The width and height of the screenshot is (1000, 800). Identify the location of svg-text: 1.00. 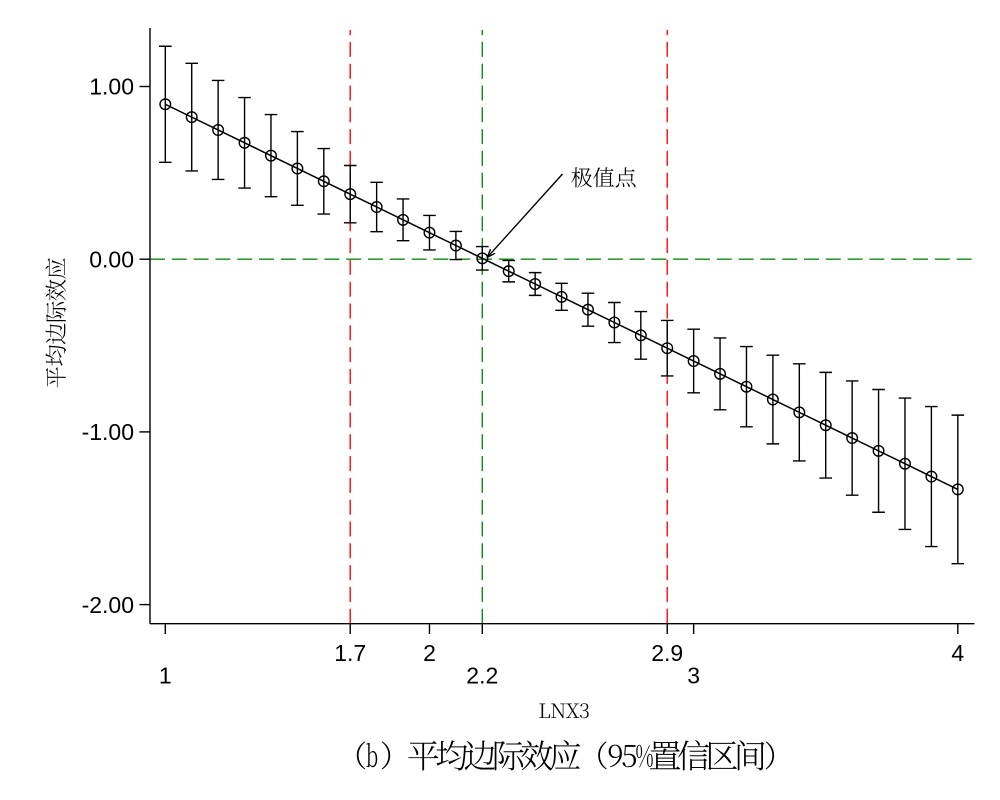
(111, 87).